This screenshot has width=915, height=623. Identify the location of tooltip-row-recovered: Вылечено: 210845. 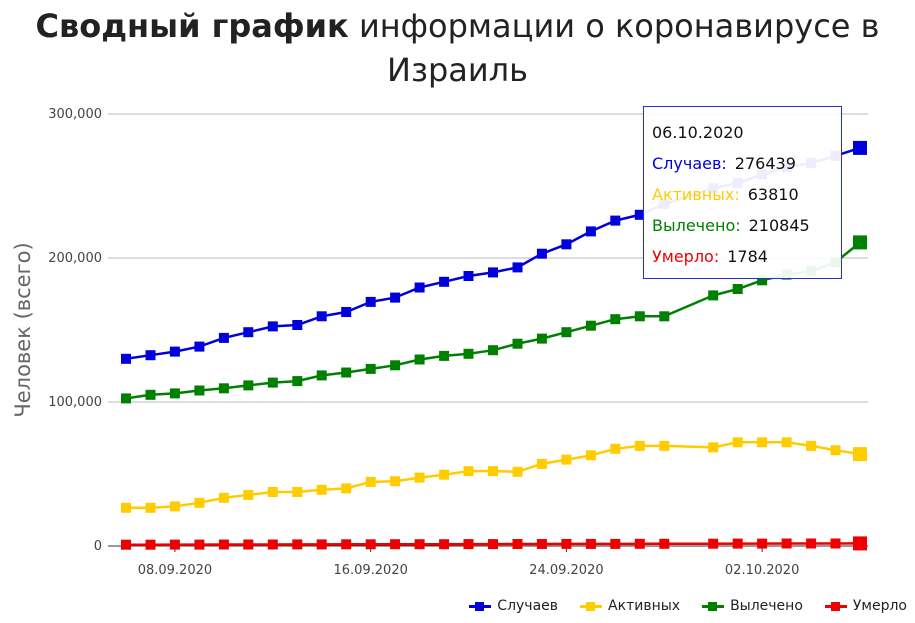
(746, 225).